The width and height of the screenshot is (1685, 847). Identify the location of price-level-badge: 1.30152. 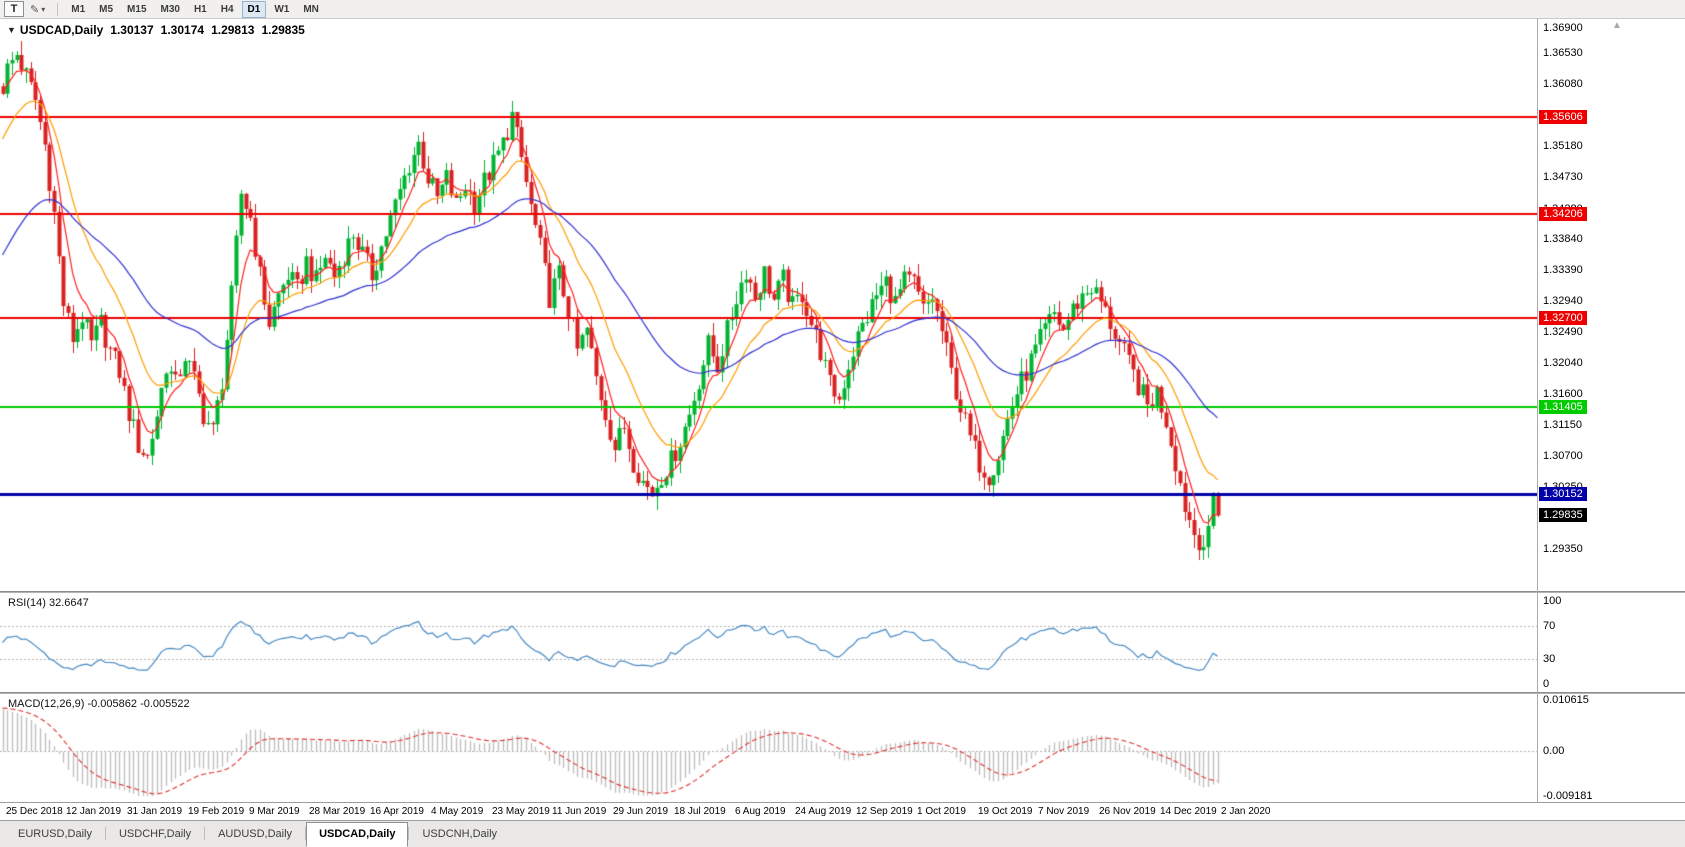
(1563, 493).